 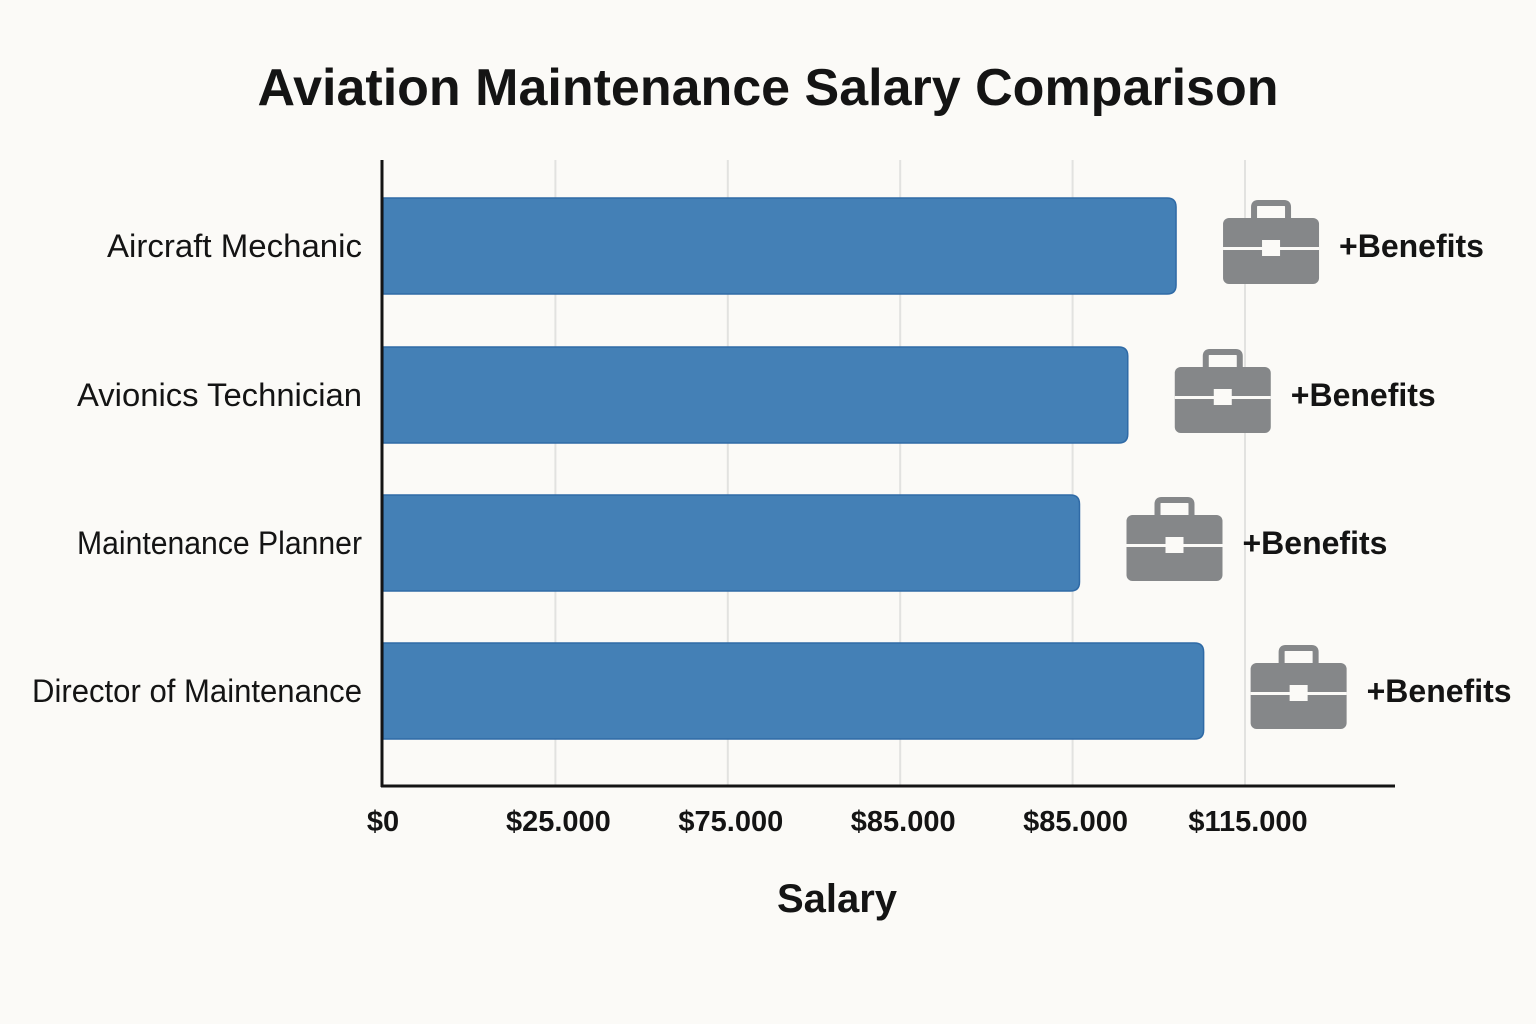 I want to click on category-label: Aircraft Mechanic, so click(x=234, y=246).